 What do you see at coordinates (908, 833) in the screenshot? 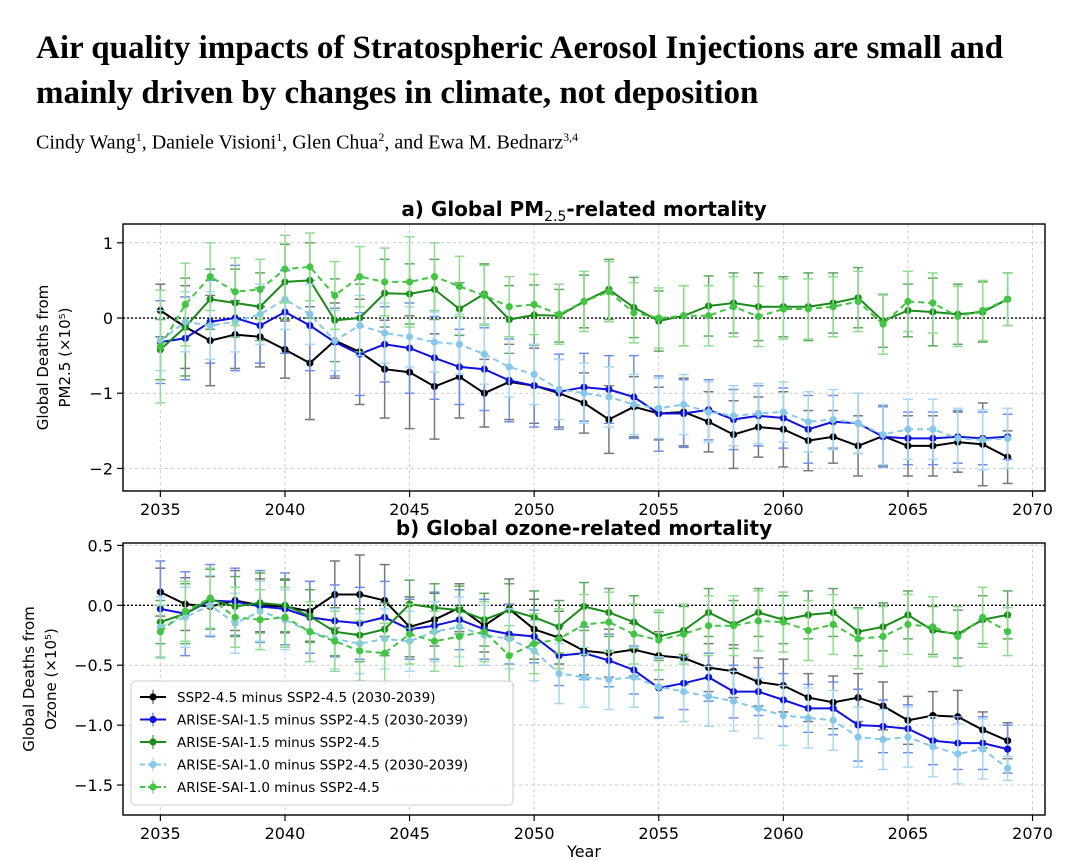
I see `x-tick-label: 2065` at bounding box center [908, 833].